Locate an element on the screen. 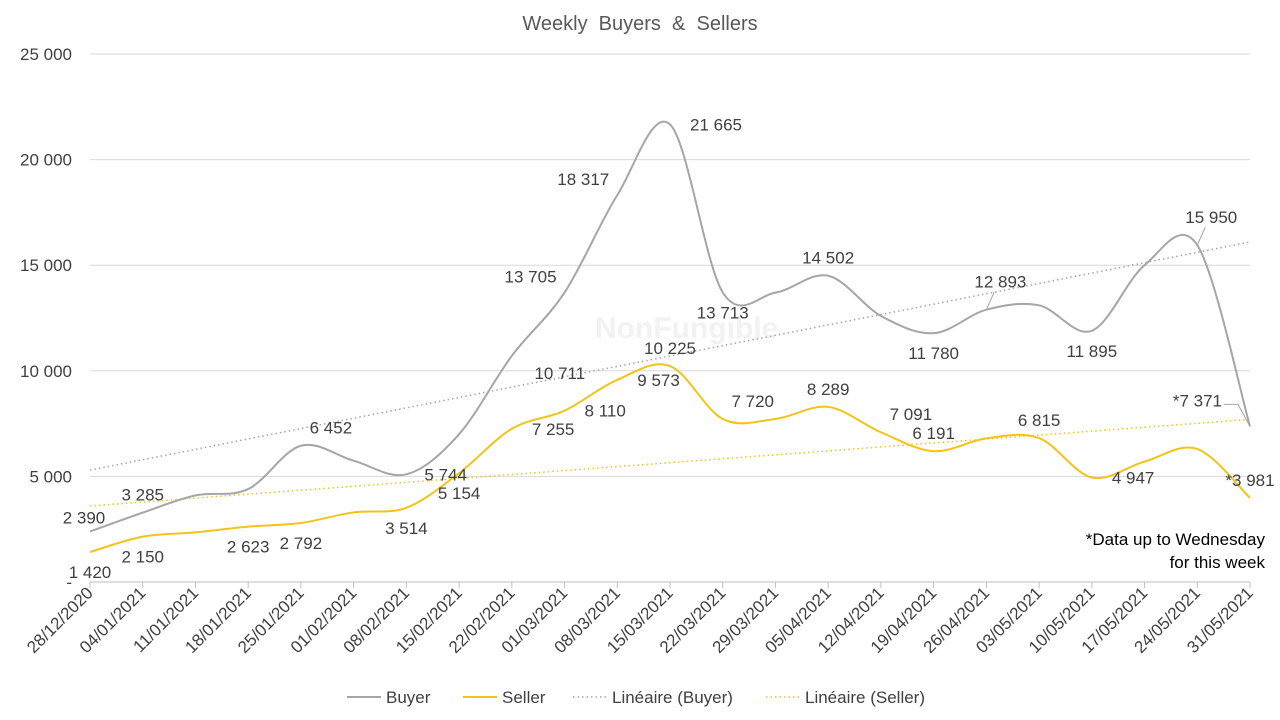 The image size is (1280, 720). y-tick-label: 20 000 is located at coordinates (46, 160).